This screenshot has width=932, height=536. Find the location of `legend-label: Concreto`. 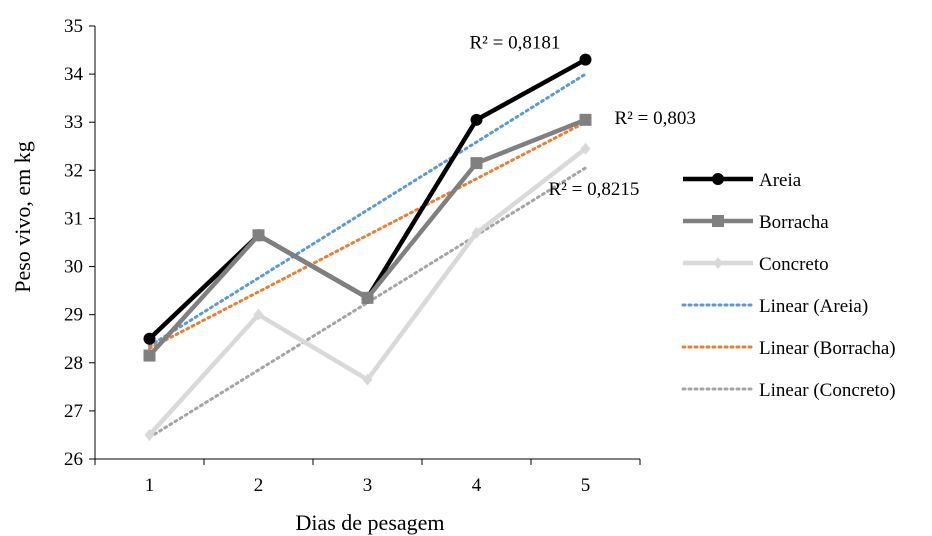

legend-label: Concreto is located at coordinates (794, 264).